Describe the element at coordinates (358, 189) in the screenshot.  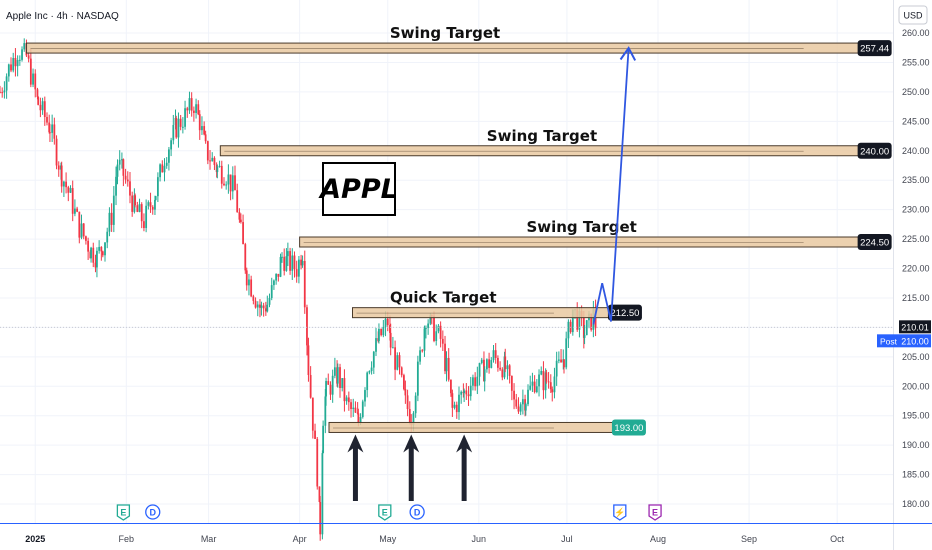
I see `ticker-annotation: APPL` at that location.